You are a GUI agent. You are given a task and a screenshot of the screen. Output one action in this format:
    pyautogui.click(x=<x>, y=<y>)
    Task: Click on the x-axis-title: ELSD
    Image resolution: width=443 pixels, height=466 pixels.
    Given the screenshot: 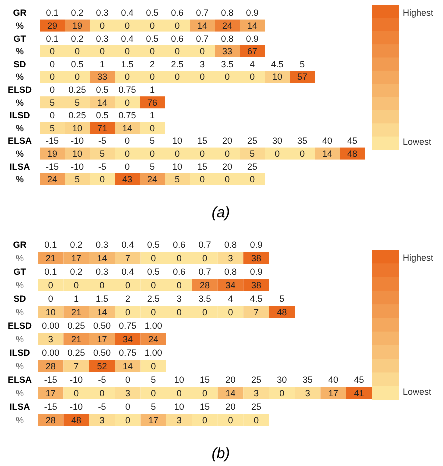 What is the action you would take?
    pyautogui.click(x=20, y=326)
    